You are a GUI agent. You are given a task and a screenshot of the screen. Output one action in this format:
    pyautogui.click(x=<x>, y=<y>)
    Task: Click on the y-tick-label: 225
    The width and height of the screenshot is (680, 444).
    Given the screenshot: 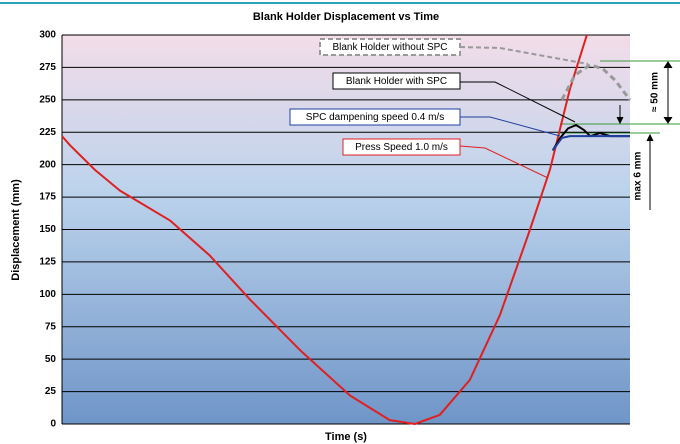 What is the action you would take?
    pyautogui.click(x=47, y=132)
    